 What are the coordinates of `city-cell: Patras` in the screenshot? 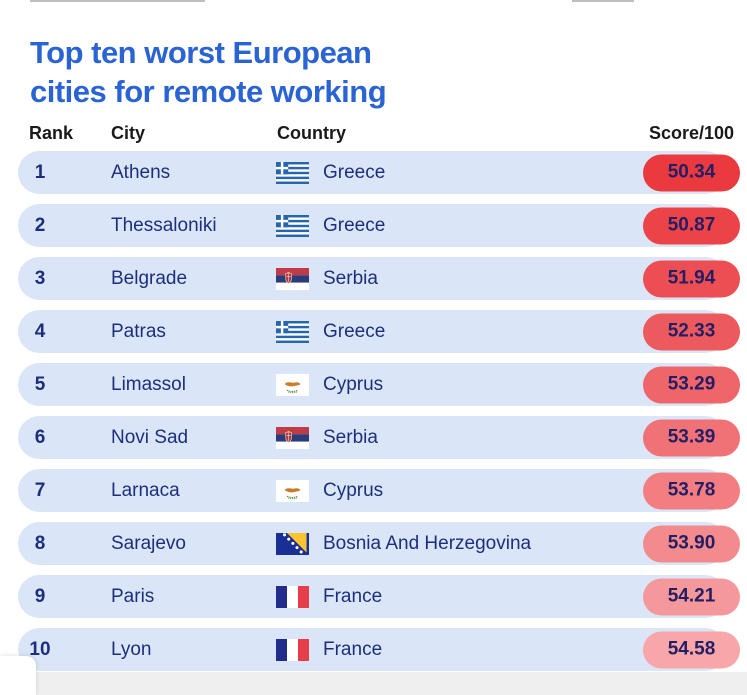 It's located at (138, 331).